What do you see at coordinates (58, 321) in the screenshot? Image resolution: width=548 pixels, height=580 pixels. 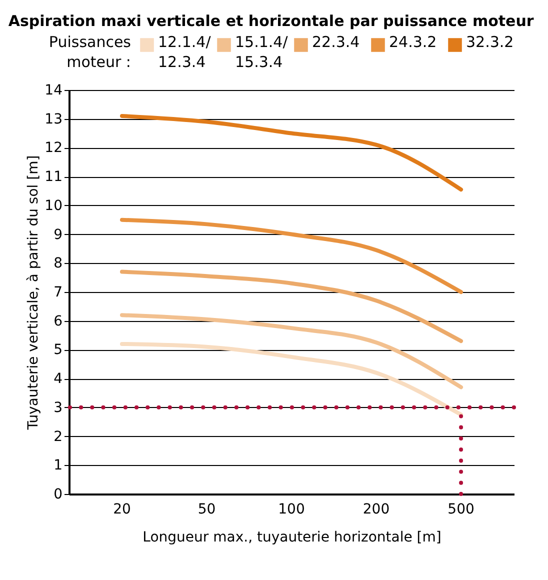 I see `y-tick-label: 6` at bounding box center [58, 321].